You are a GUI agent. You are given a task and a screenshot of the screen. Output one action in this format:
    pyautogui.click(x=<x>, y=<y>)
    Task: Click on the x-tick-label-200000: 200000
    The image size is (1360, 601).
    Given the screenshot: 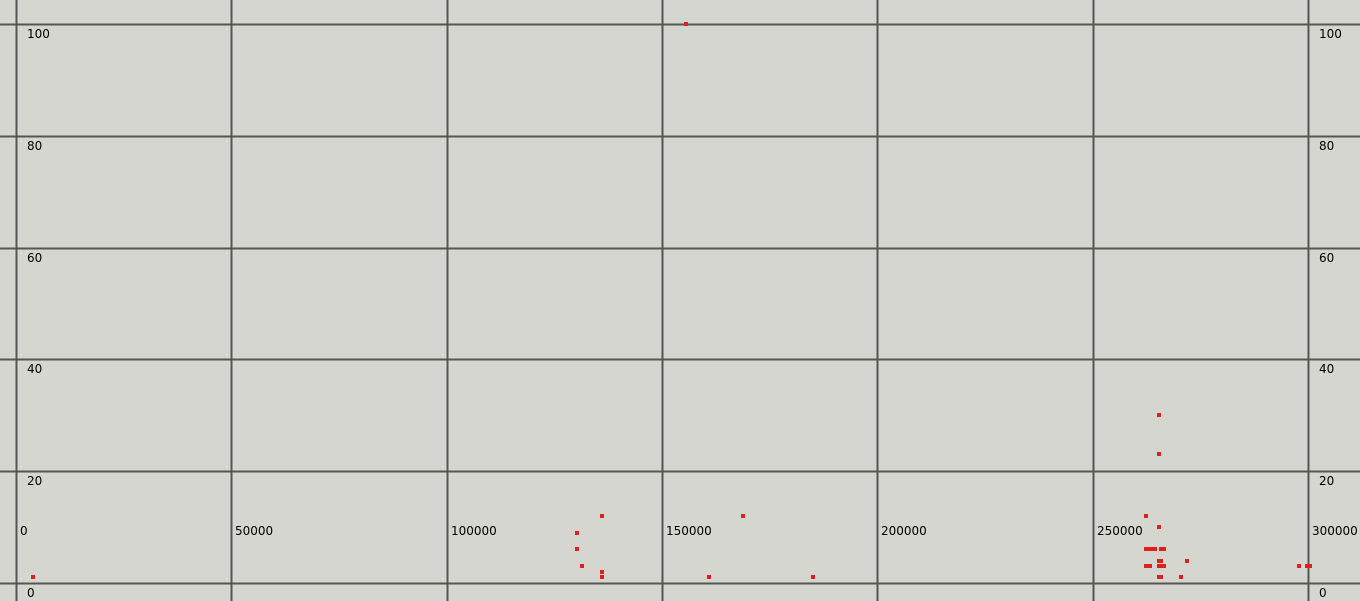 What is the action you would take?
    pyautogui.click(x=904, y=531)
    